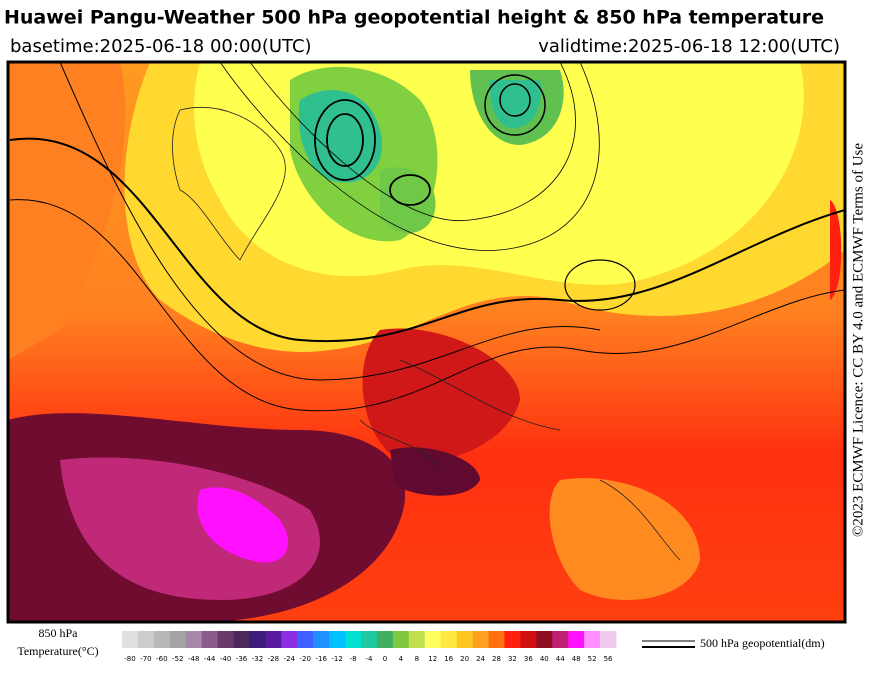  Describe the element at coordinates (370, 659) in the screenshot. I see `colorbar-tick-label: -4` at that location.